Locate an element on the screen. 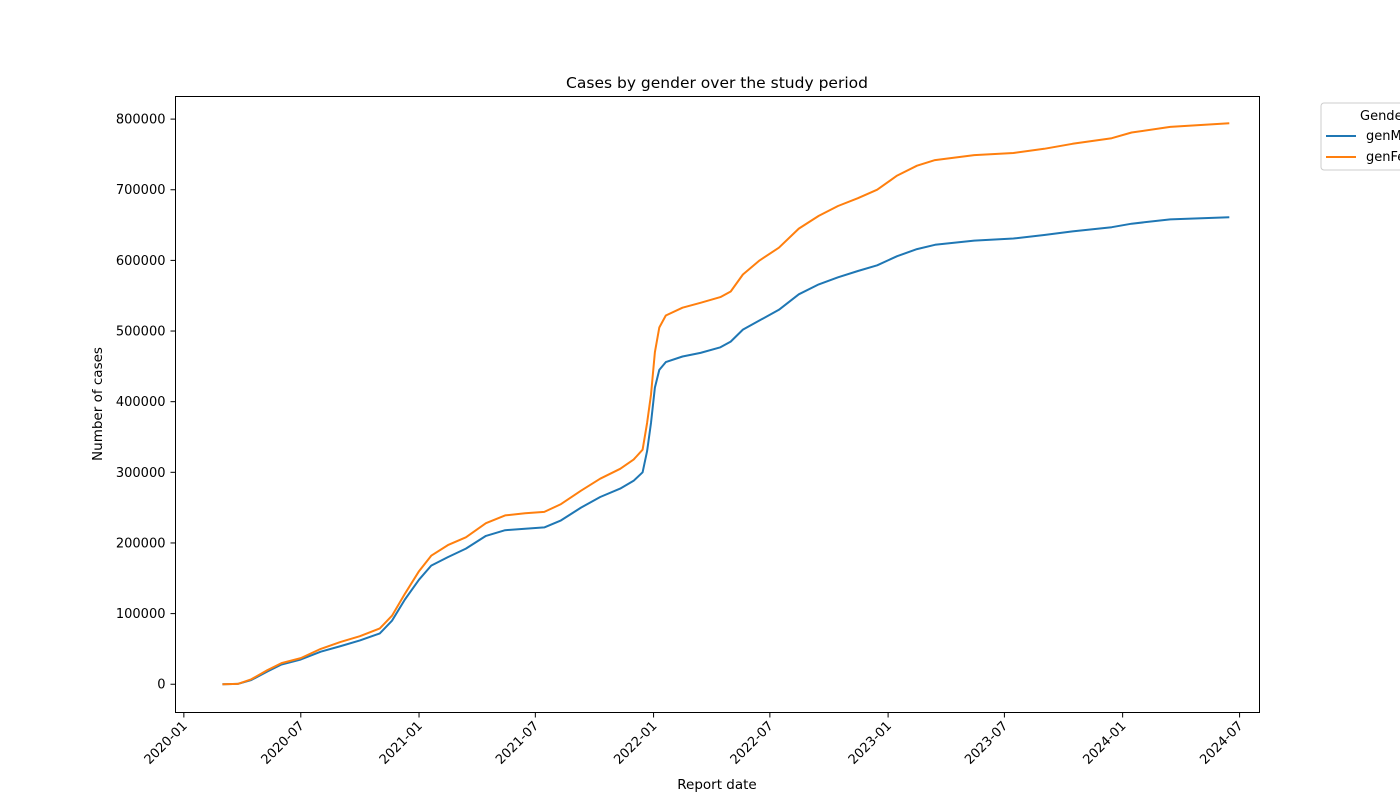 This screenshot has height=800, width=1400. y-tick-label: 400000 is located at coordinates (141, 402).